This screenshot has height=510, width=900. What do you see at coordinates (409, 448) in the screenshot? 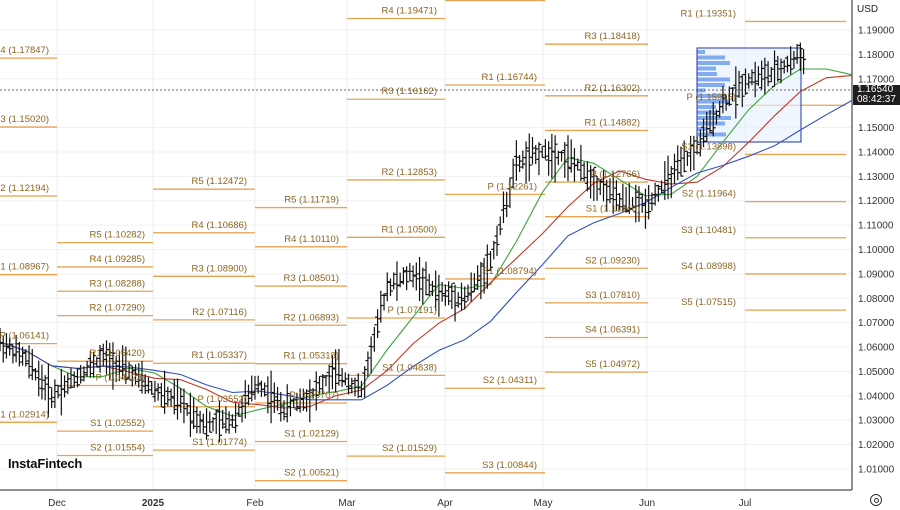
I see `pivot-label: S2 (1.01529)` at bounding box center [409, 448].